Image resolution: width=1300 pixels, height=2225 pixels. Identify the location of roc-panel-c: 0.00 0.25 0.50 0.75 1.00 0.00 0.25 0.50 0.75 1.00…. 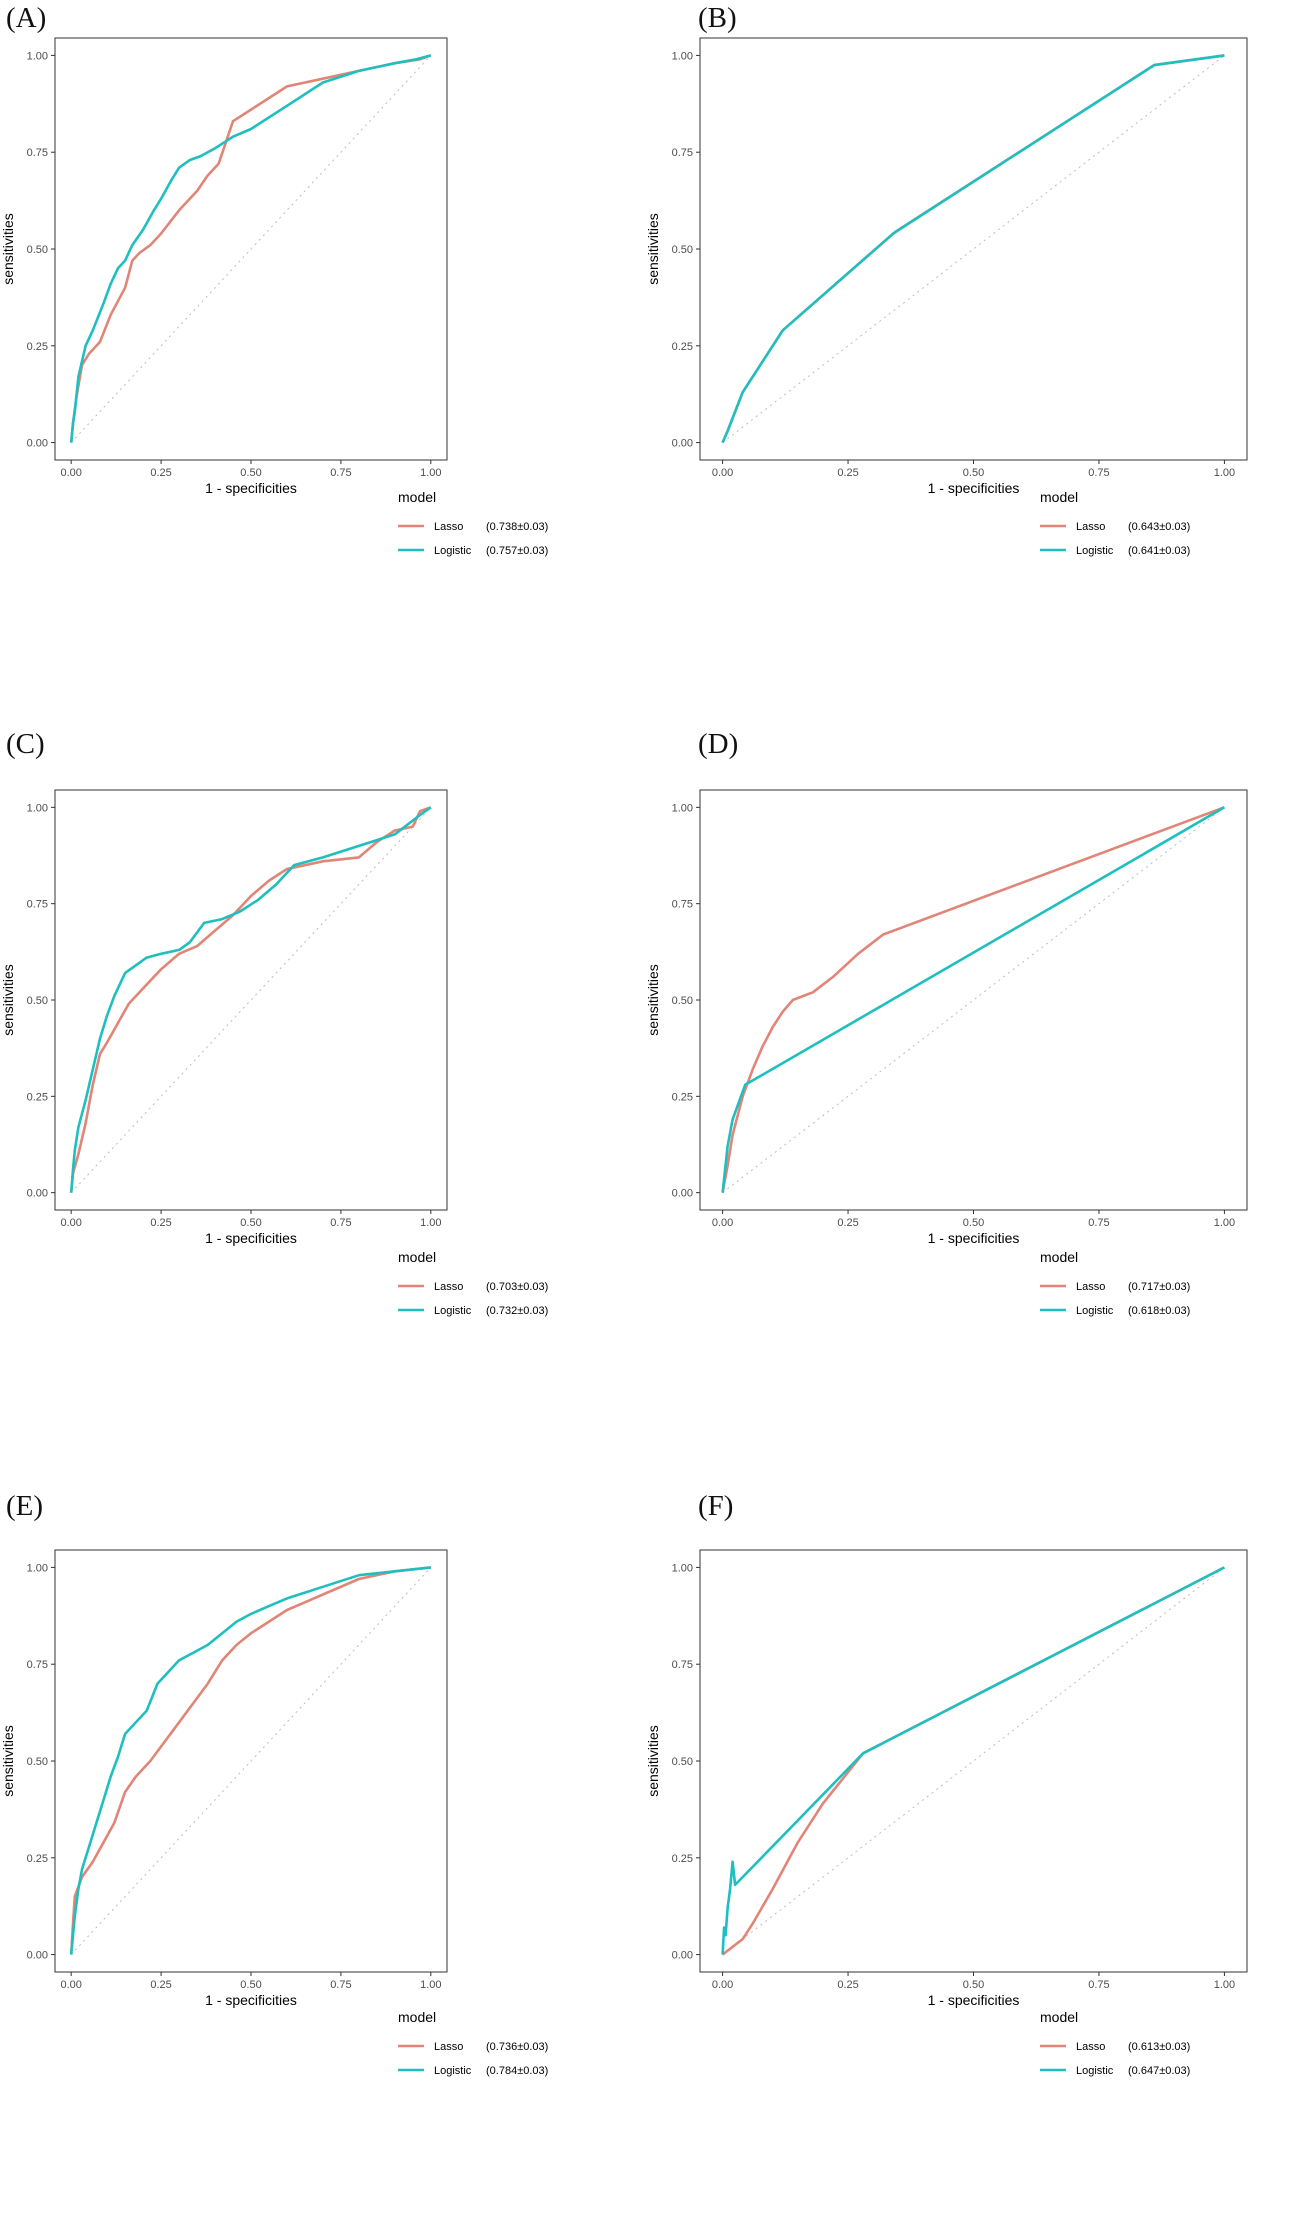
(274, 1053).